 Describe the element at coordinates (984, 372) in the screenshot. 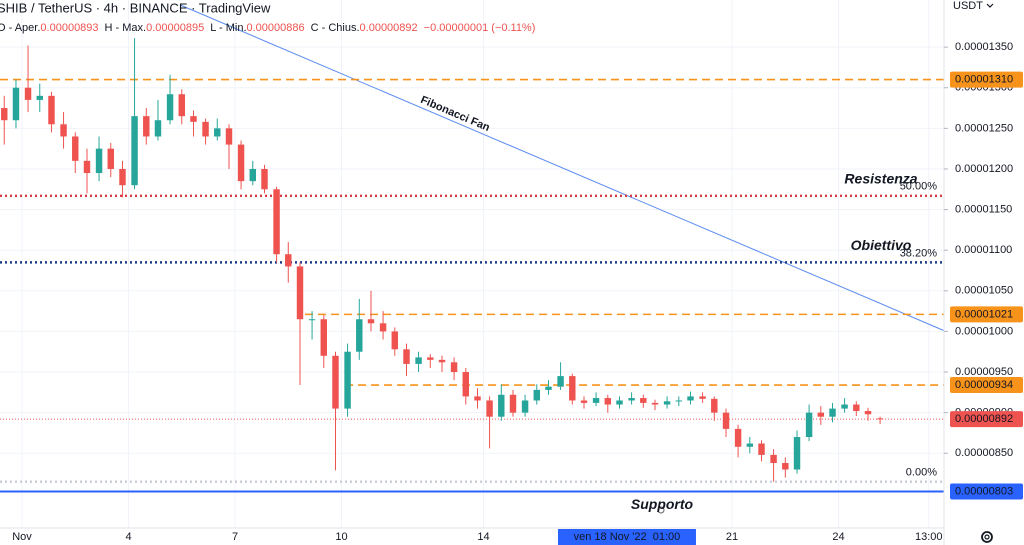

I see `y-tick-label: 0.00000950` at that location.